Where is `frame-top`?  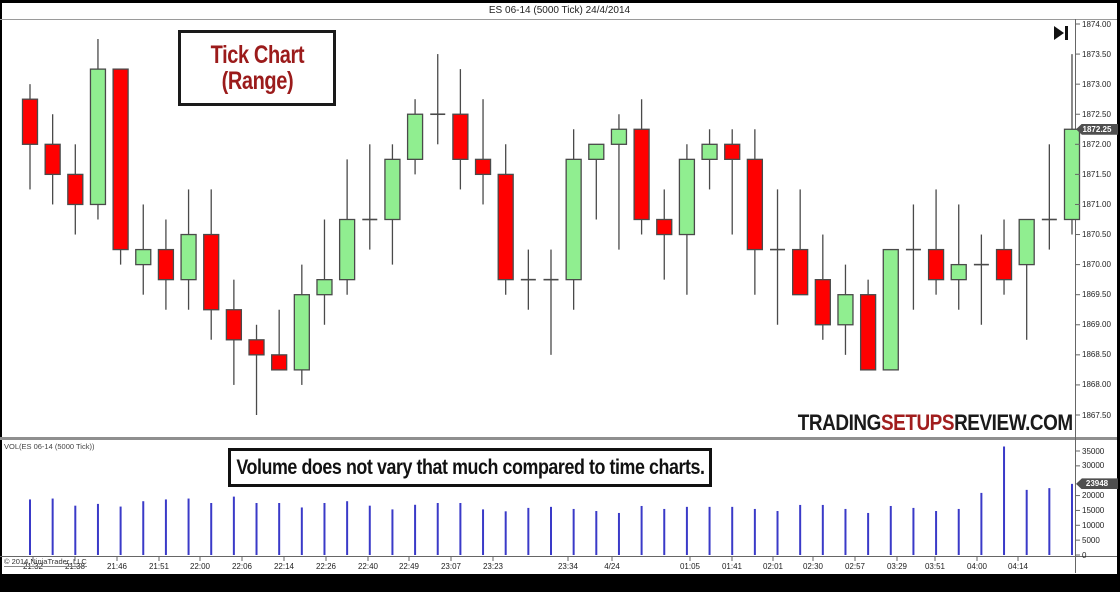 frame-top is located at coordinates (560, 1).